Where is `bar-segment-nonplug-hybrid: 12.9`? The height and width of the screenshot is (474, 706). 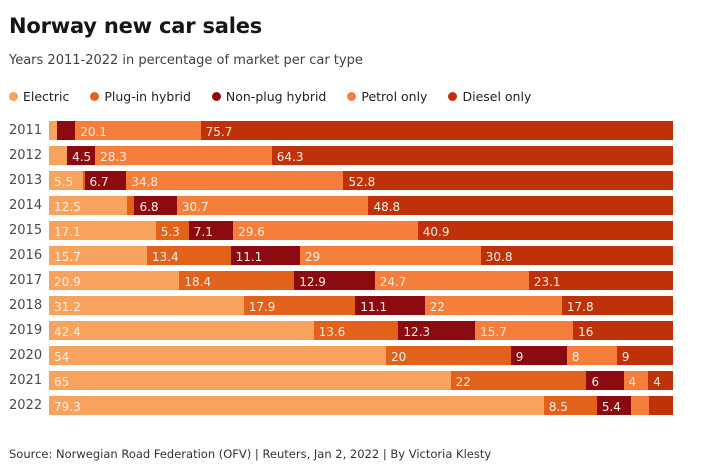
bar-segment-nonplug-hybrid: 12.9 is located at coordinates (334, 280).